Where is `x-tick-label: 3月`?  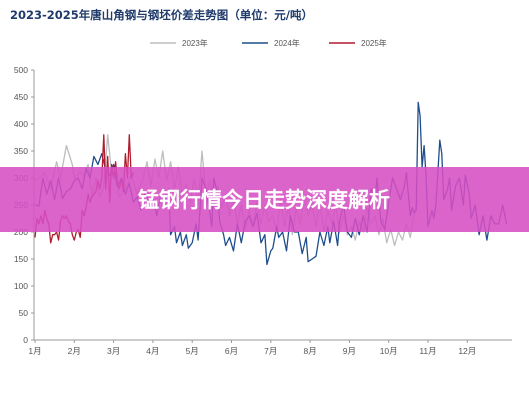
x-tick-label: 3月 is located at coordinates (113, 351).